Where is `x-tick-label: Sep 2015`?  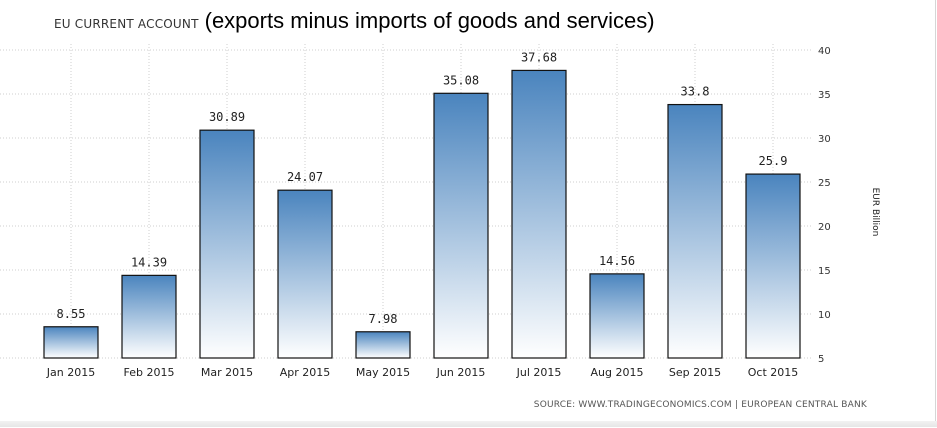 x-tick-label: Sep 2015 is located at coordinates (695, 372).